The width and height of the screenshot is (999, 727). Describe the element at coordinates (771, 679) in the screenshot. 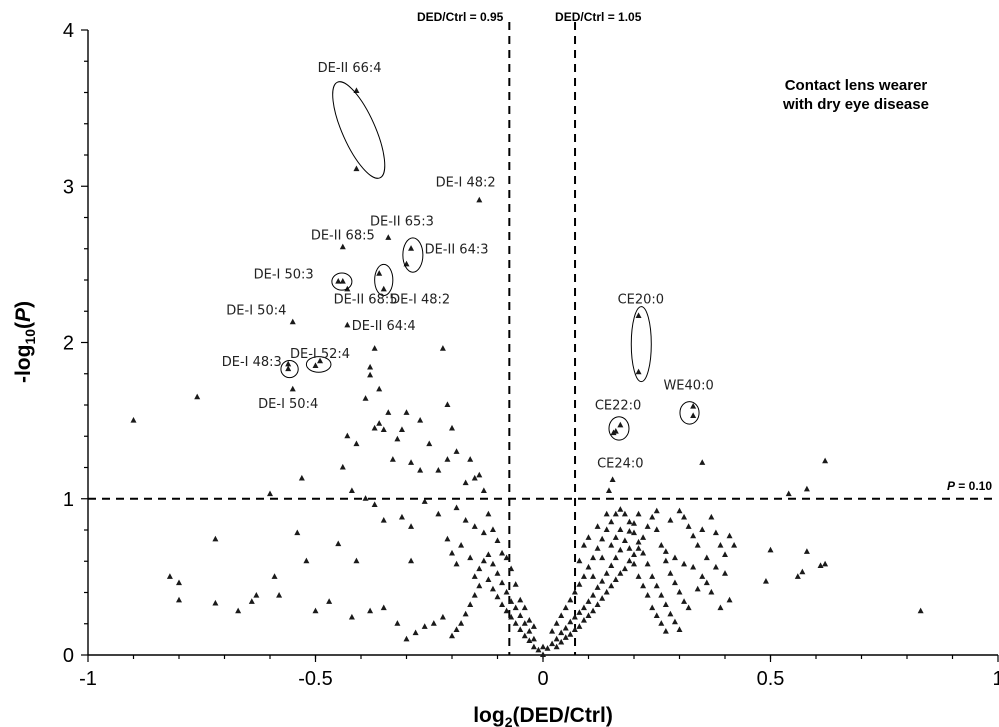

I see `x-tick-label: 0.5` at that location.